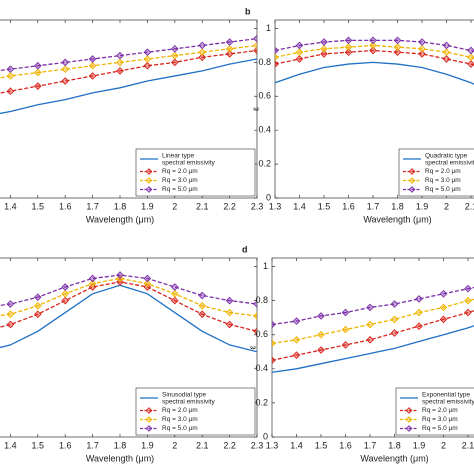  Describe the element at coordinates (265, 436) in the screenshot. I see `y-tick-label: 0` at that location.